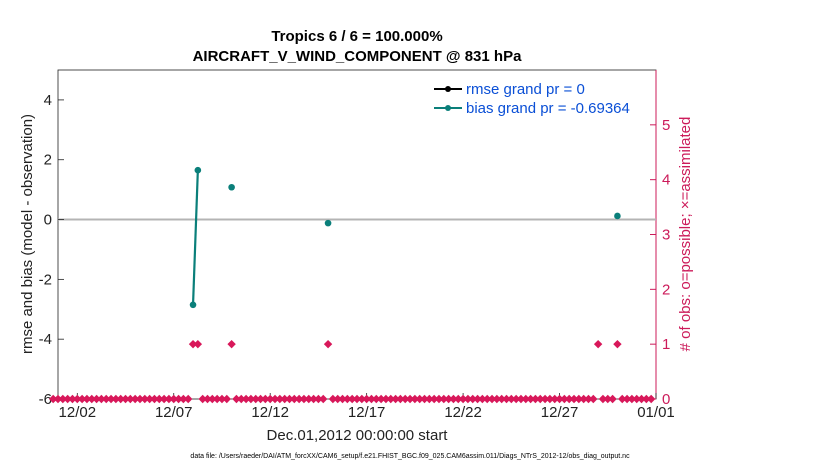 Image resolution: width=830 pixels, height=470 pixels. Describe the element at coordinates (666, 125) in the screenshot. I see `right-tick-label: 5` at that location.